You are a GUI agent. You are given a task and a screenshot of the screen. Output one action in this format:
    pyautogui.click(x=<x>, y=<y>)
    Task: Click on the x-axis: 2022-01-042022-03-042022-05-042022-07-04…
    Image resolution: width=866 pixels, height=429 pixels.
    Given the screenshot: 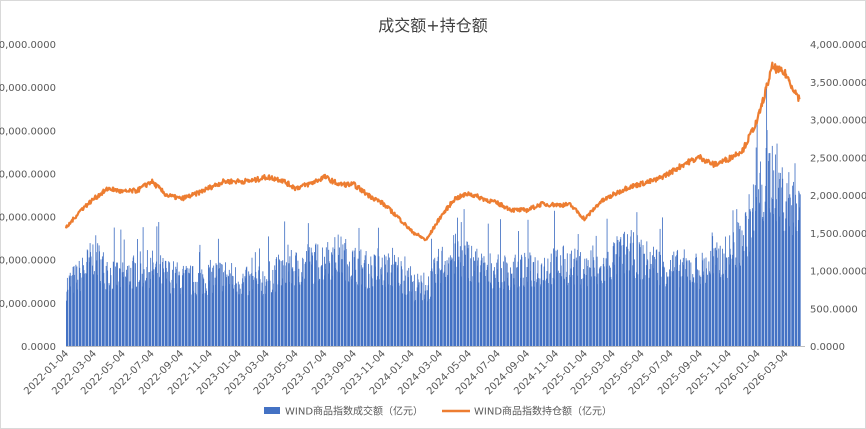 What is the action you would take?
    pyautogui.click(x=413, y=371)
    